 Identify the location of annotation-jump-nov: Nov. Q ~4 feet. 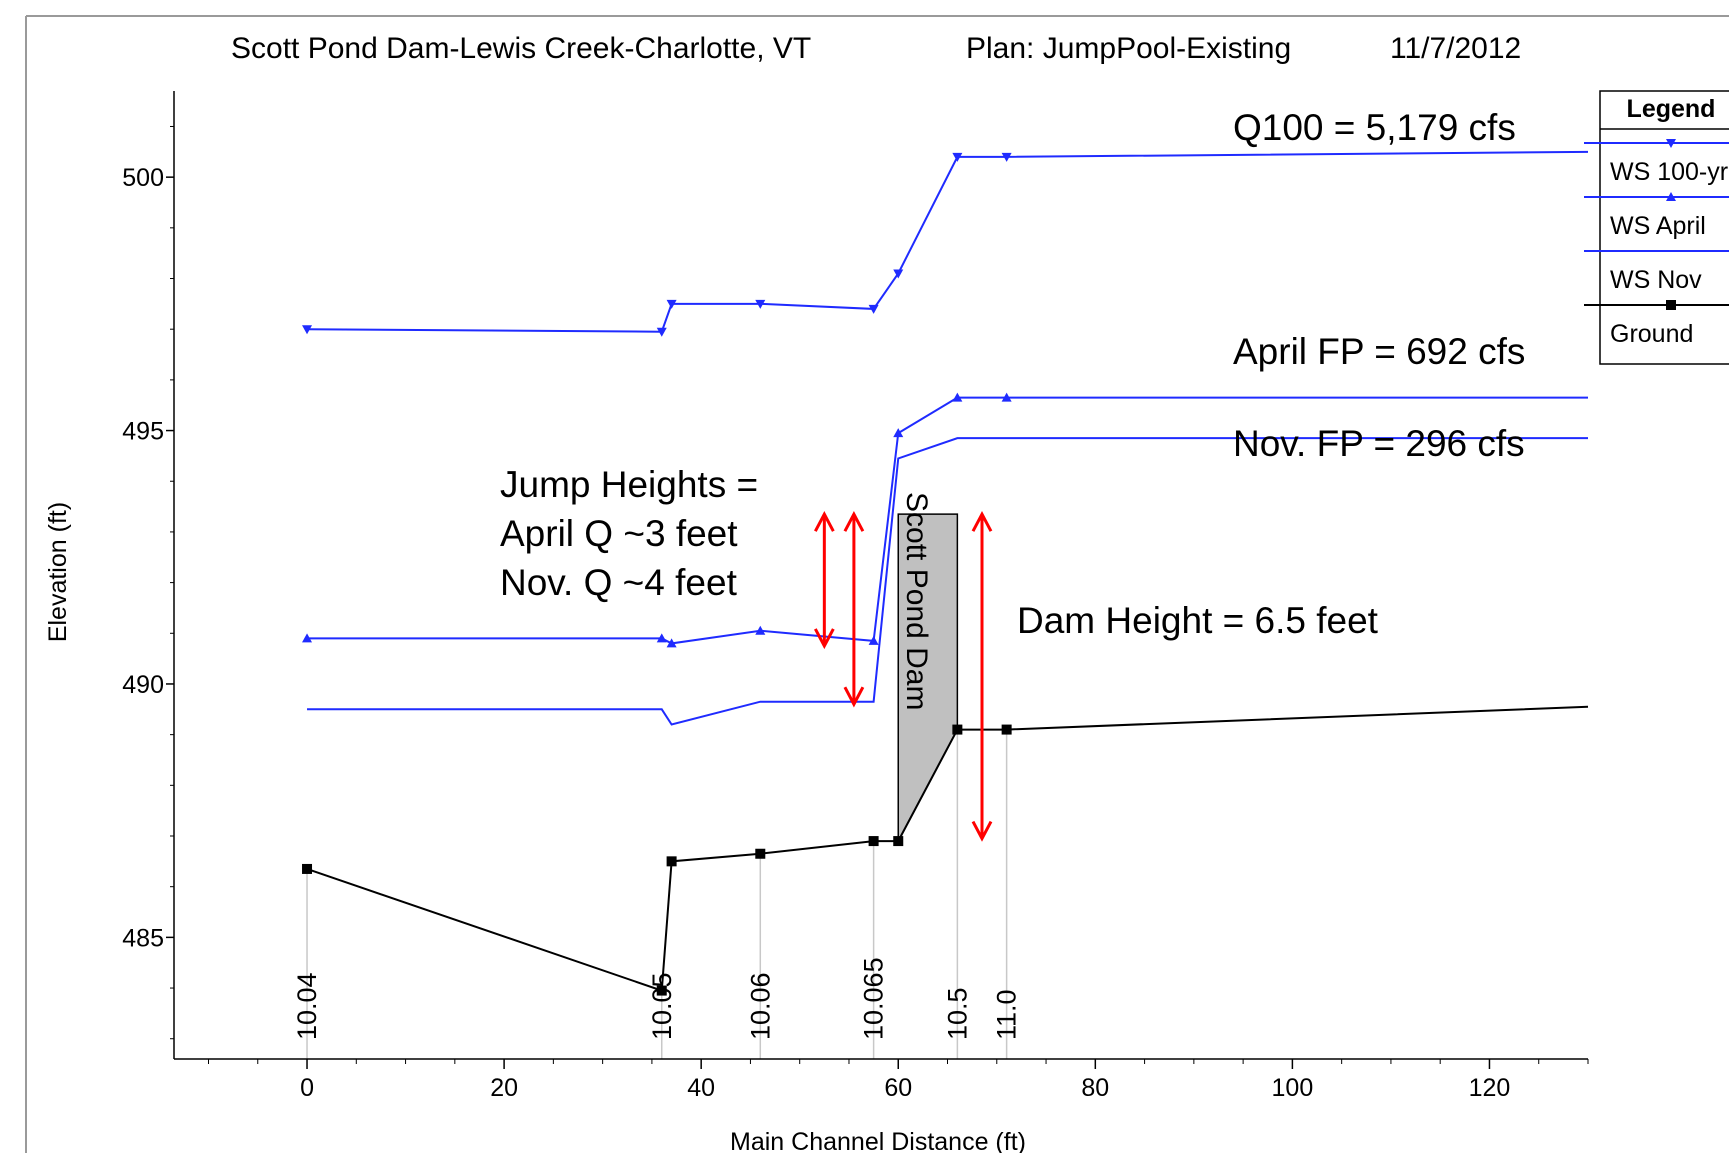
(619, 582).